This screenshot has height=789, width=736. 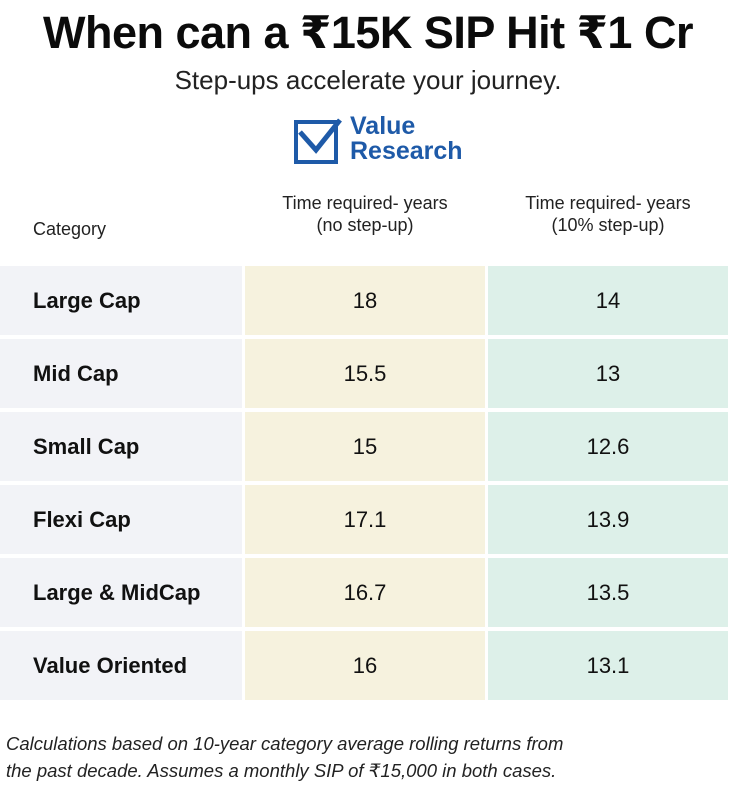 What do you see at coordinates (368, 80) in the screenshot?
I see `page-subtitle: Step-ups accelerate your journey.` at bounding box center [368, 80].